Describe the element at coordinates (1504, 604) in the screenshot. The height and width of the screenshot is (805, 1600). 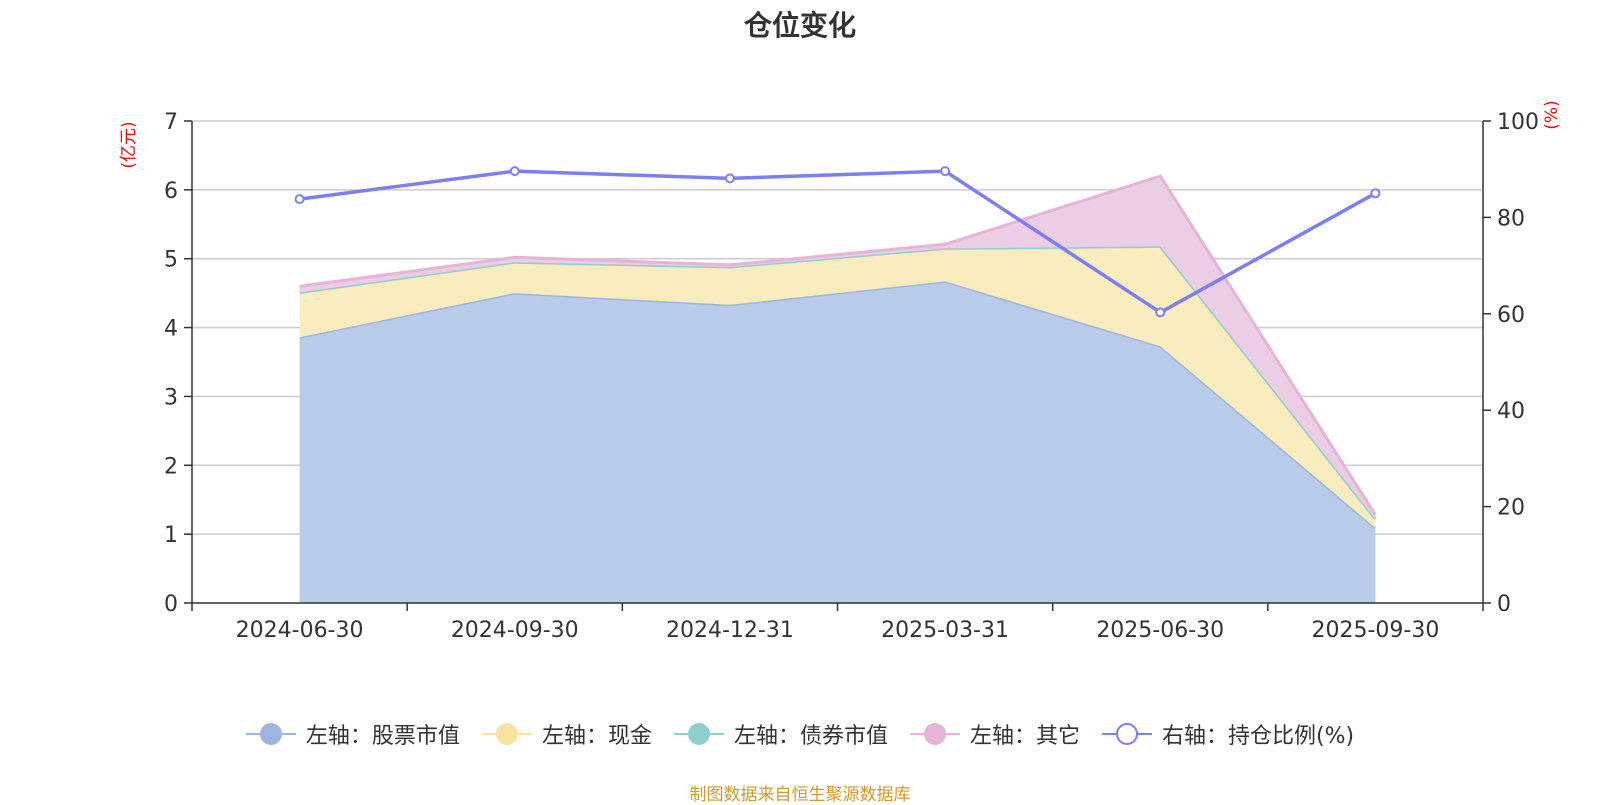
I see `right-tick-label: 0` at that location.